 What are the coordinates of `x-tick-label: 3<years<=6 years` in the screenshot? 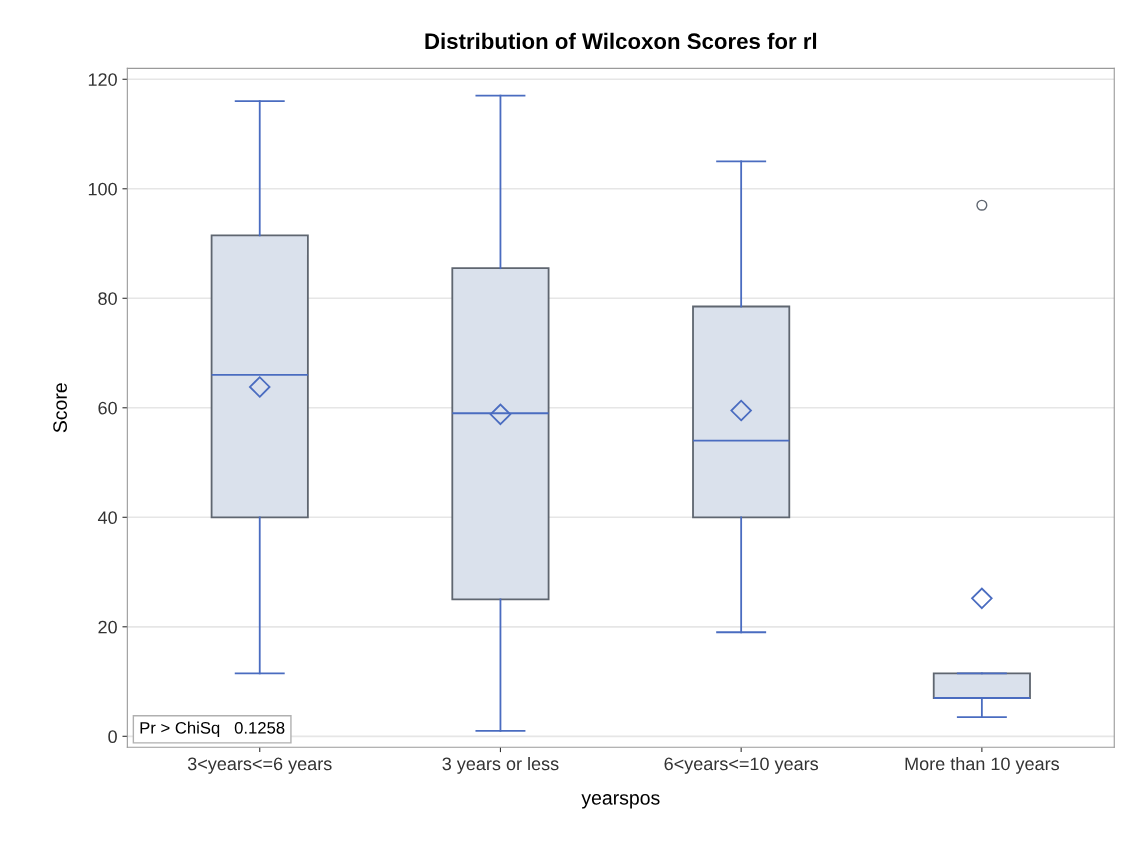 It's located at (259, 765).